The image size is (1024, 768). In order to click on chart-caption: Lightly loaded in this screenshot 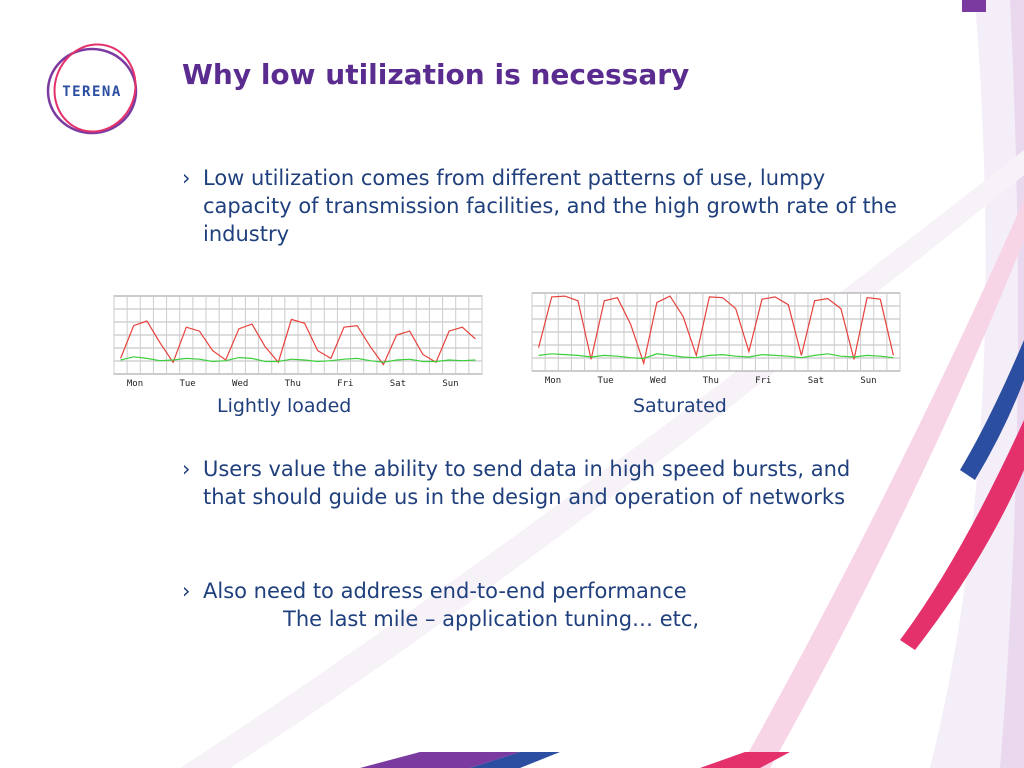, I will do `click(284, 406)`.